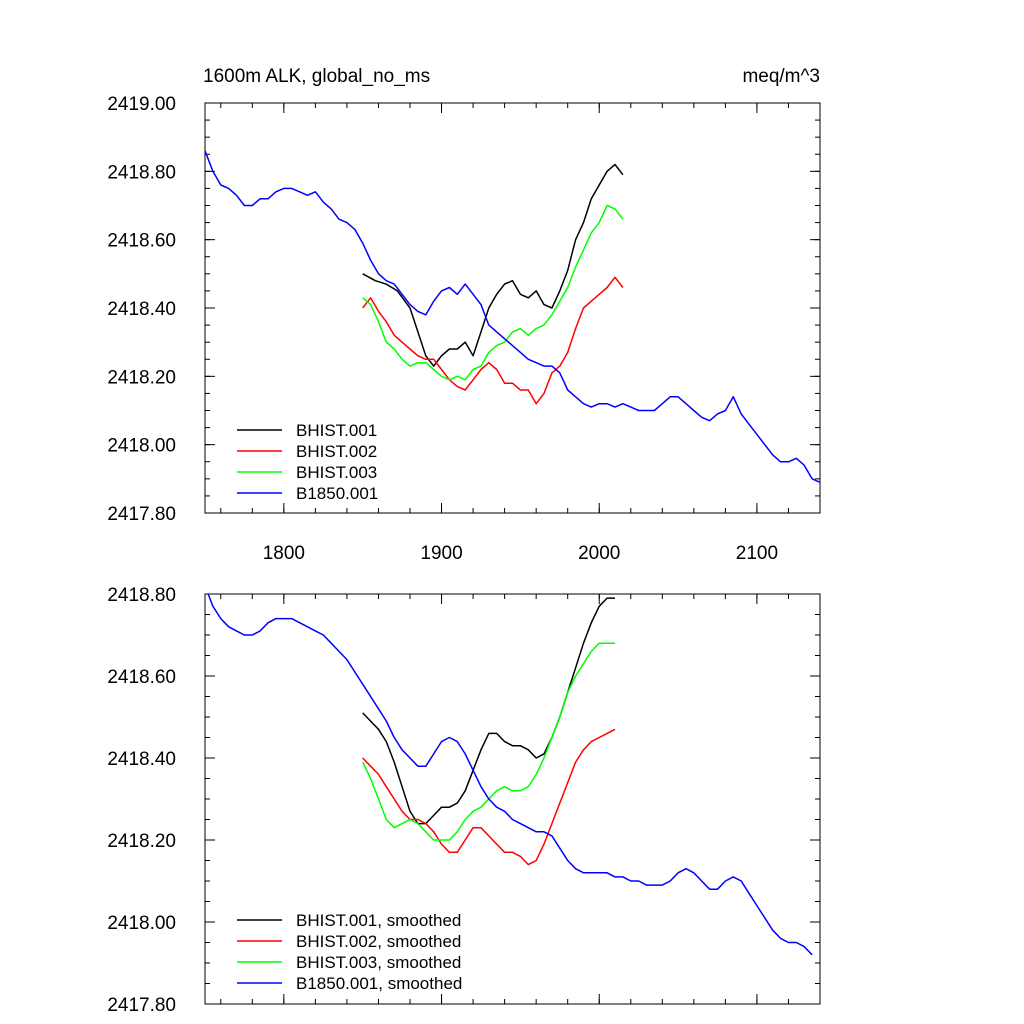 This screenshot has height=1024, width=1024. I want to click on legend-label: B1850.001, smoothed, so click(379, 983).